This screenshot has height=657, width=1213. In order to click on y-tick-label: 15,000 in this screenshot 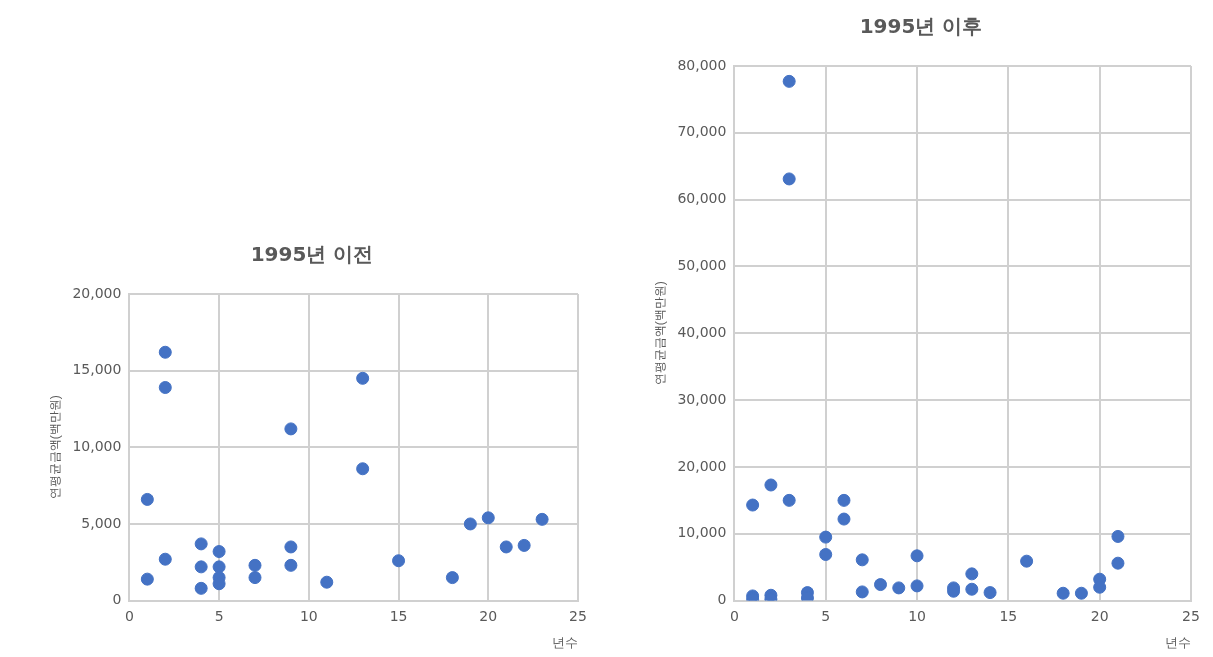, I will do `click(97, 369)`.